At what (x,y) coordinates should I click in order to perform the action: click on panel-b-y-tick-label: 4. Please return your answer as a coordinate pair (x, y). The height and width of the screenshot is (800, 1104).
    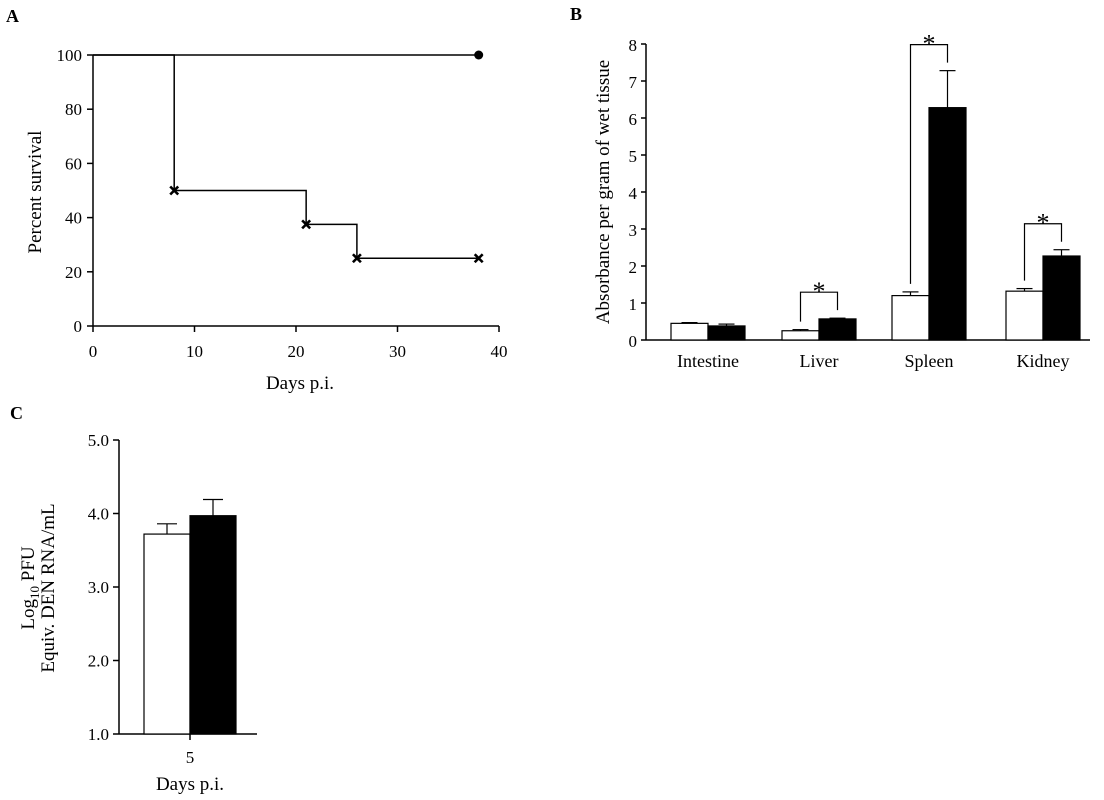
    Looking at the image, I should click on (633, 193).